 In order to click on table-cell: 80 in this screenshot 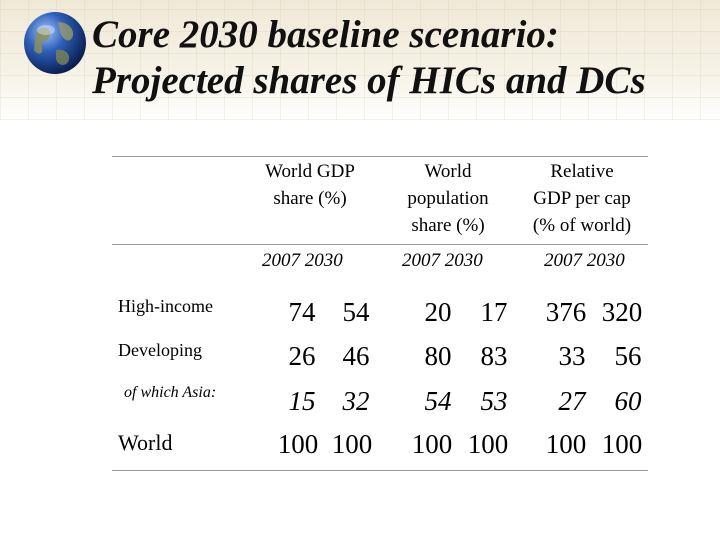, I will do `click(438, 356)`.